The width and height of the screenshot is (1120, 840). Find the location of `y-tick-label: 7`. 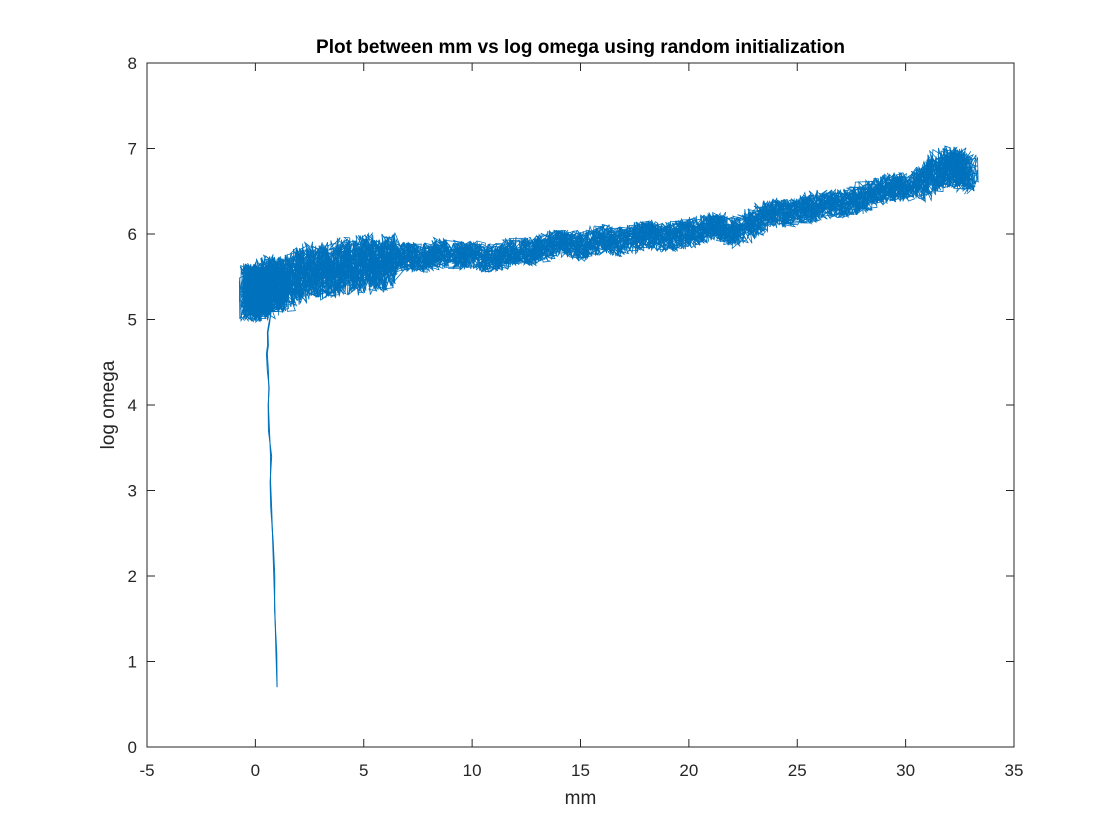

y-tick-label: 7 is located at coordinates (132, 149).